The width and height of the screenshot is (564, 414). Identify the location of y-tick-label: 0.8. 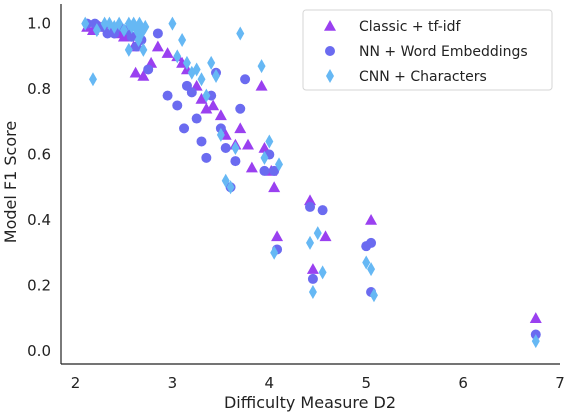
(39, 89).